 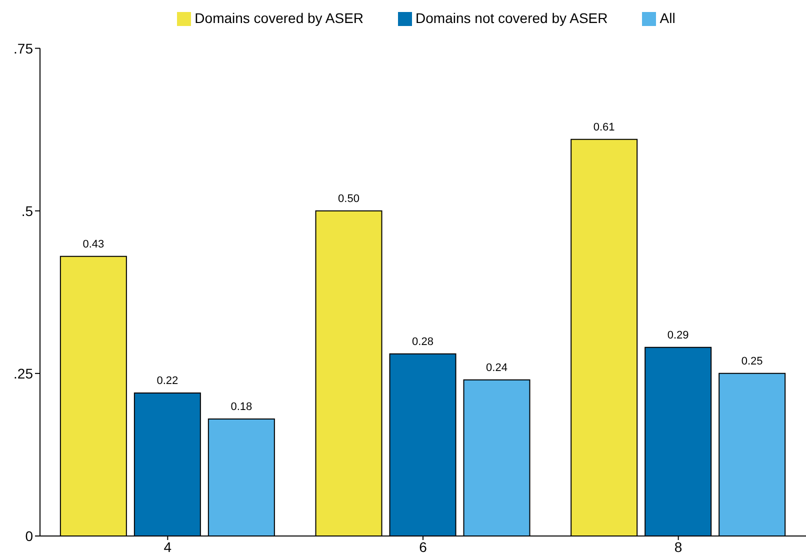 I want to click on x-tick-label: 6, so click(x=423, y=546).